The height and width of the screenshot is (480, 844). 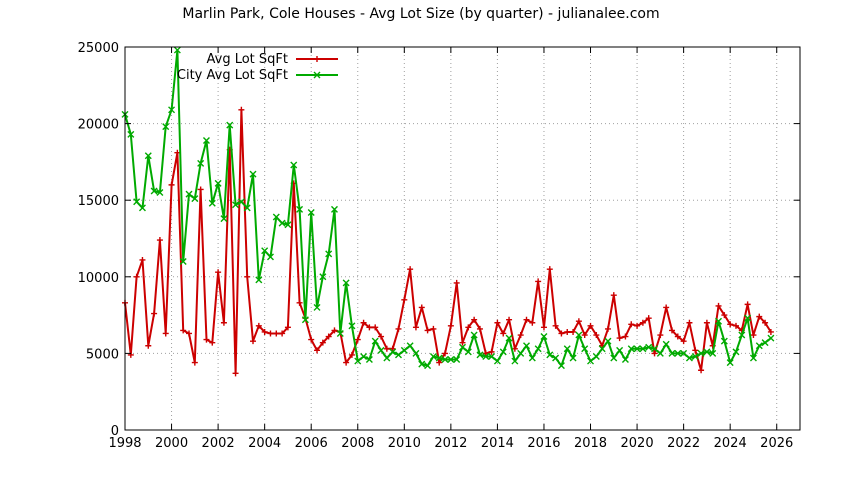 I want to click on x-tick-label: 2008, so click(x=357, y=443).